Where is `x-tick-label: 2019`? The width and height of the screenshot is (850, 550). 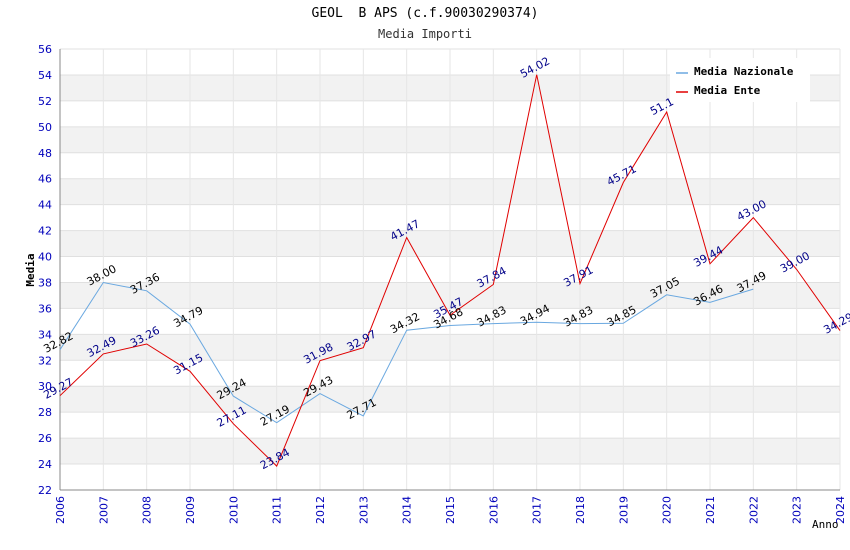
x-tick-label: 2019 is located at coordinates (623, 510).